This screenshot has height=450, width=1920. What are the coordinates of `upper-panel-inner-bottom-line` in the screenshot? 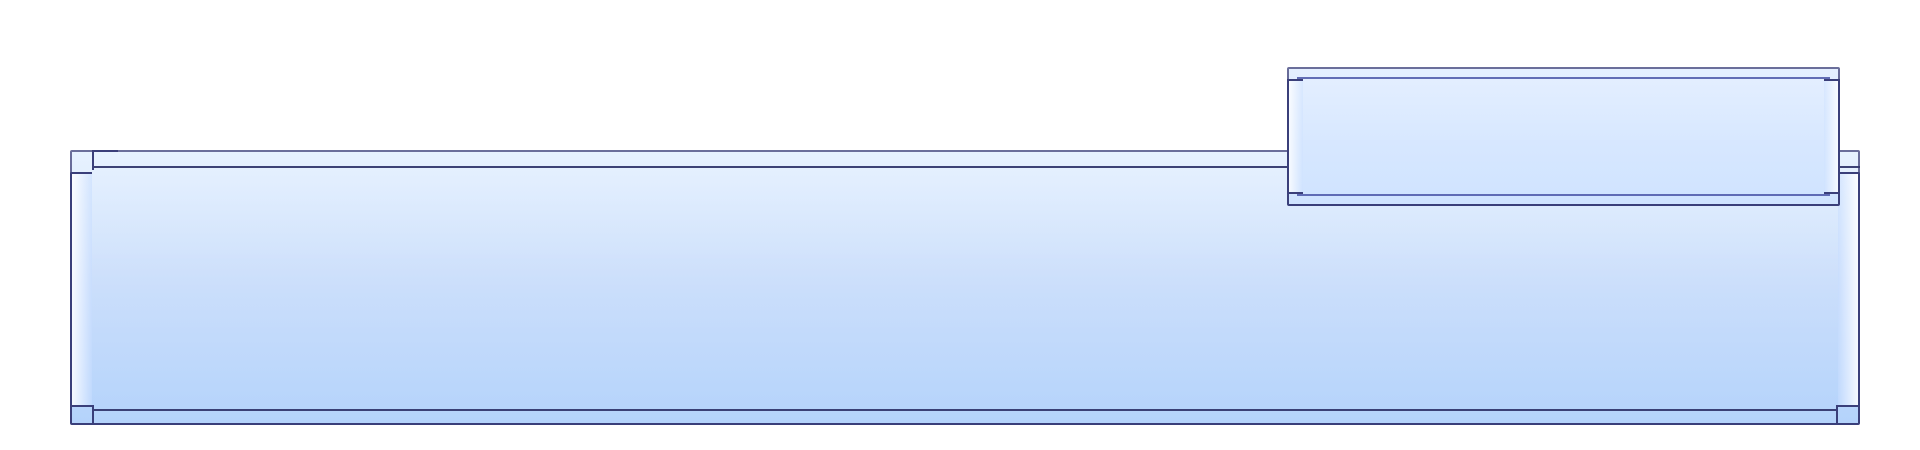 It's located at (1563, 195).